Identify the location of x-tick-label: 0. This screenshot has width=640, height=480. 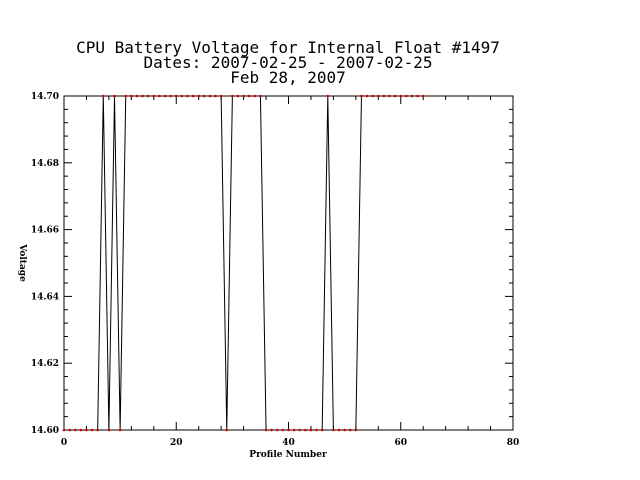
(64, 443).